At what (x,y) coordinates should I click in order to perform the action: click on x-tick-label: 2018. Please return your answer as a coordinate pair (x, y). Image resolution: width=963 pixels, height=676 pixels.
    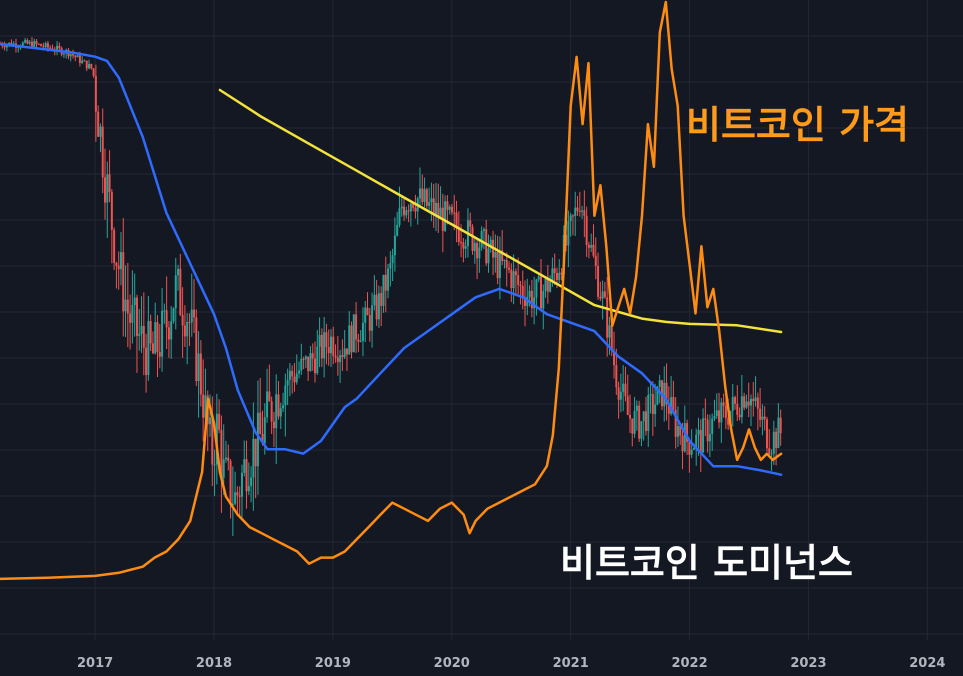
    Looking at the image, I should click on (214, 663).